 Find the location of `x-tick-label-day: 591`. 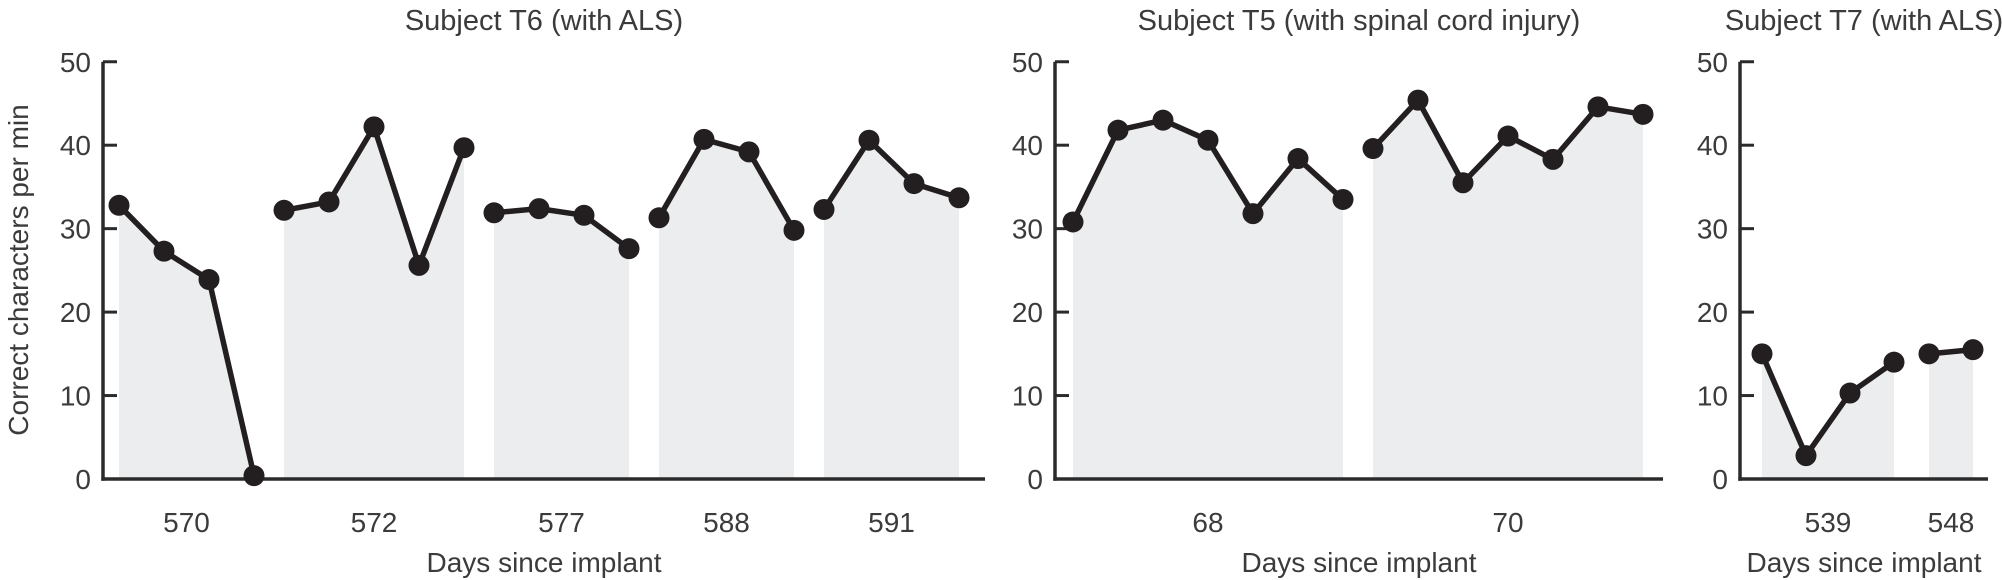

x-tick-label-day: 591 is located at coordinates (891, 522).